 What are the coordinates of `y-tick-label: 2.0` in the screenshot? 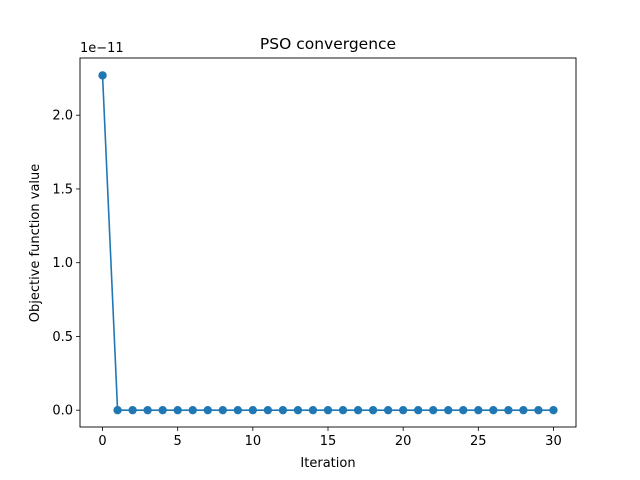 It's located at (62, 116).